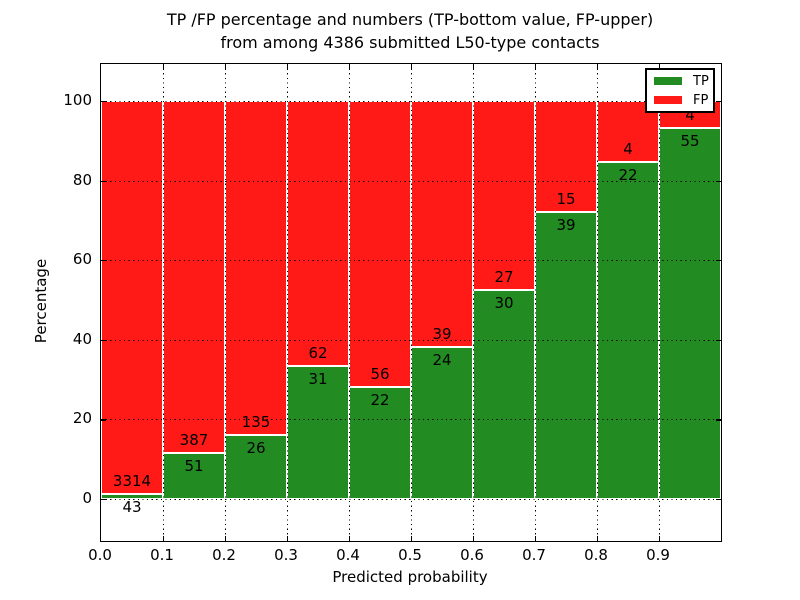 Image resolution: width=800 pixels, height=600 pixels. What do you see at coordinates (701, 81) in the screenshot?
I see `legend-label-tp: TP` at bounding box center [701, 81].